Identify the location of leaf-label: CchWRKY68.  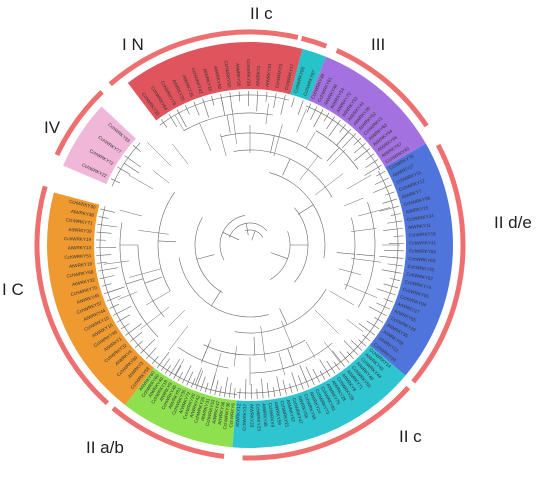
(80, 274).